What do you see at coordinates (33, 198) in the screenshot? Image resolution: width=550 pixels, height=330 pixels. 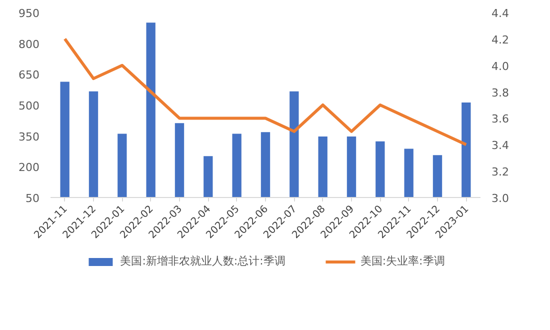 I see `y-tick-label: 50` at bounding box center [33, 198].